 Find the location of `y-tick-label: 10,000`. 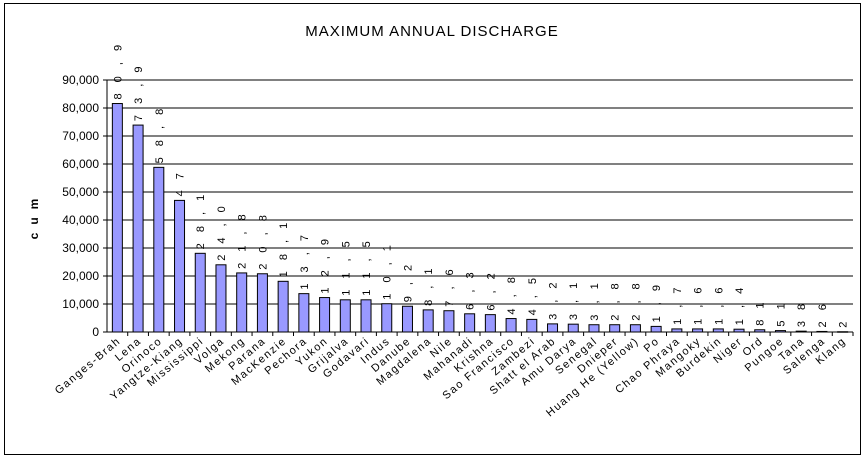

y-tick-label: 10,000 is located at coordinates (80, 304).